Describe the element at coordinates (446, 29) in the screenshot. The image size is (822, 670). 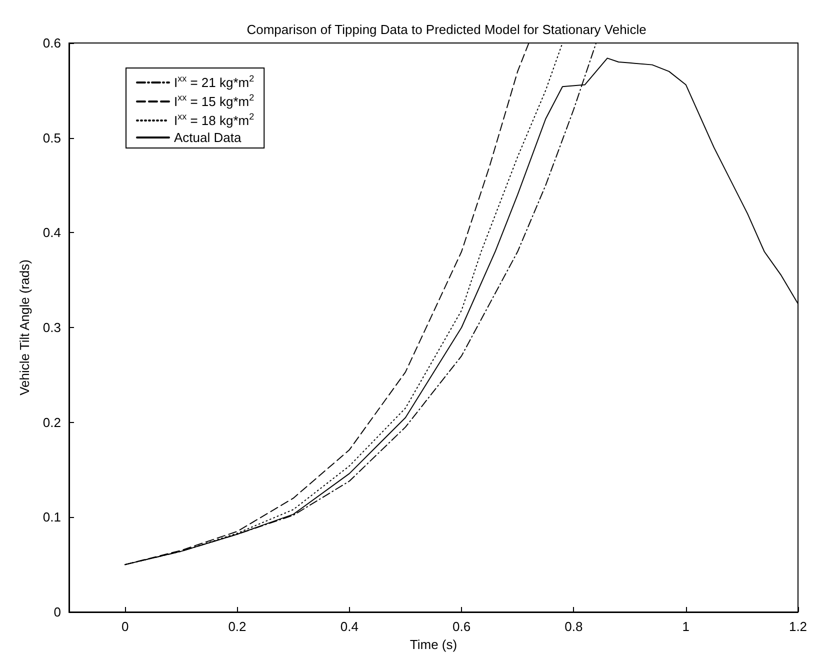
I see `chart-title: Comparison of Tipping Data to Predicted Model for Stationary Vehicle` at that location.